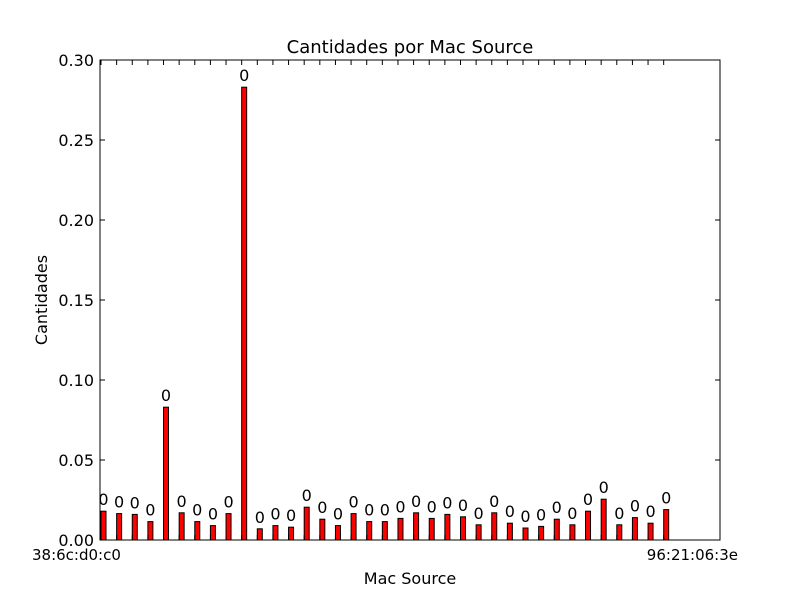 This screenshot has width=800, height=600. What do you see at coordinates (666, 498) in the screenshot?
I see `bar-value-label-36: 0` at bounding box center [666, 498].